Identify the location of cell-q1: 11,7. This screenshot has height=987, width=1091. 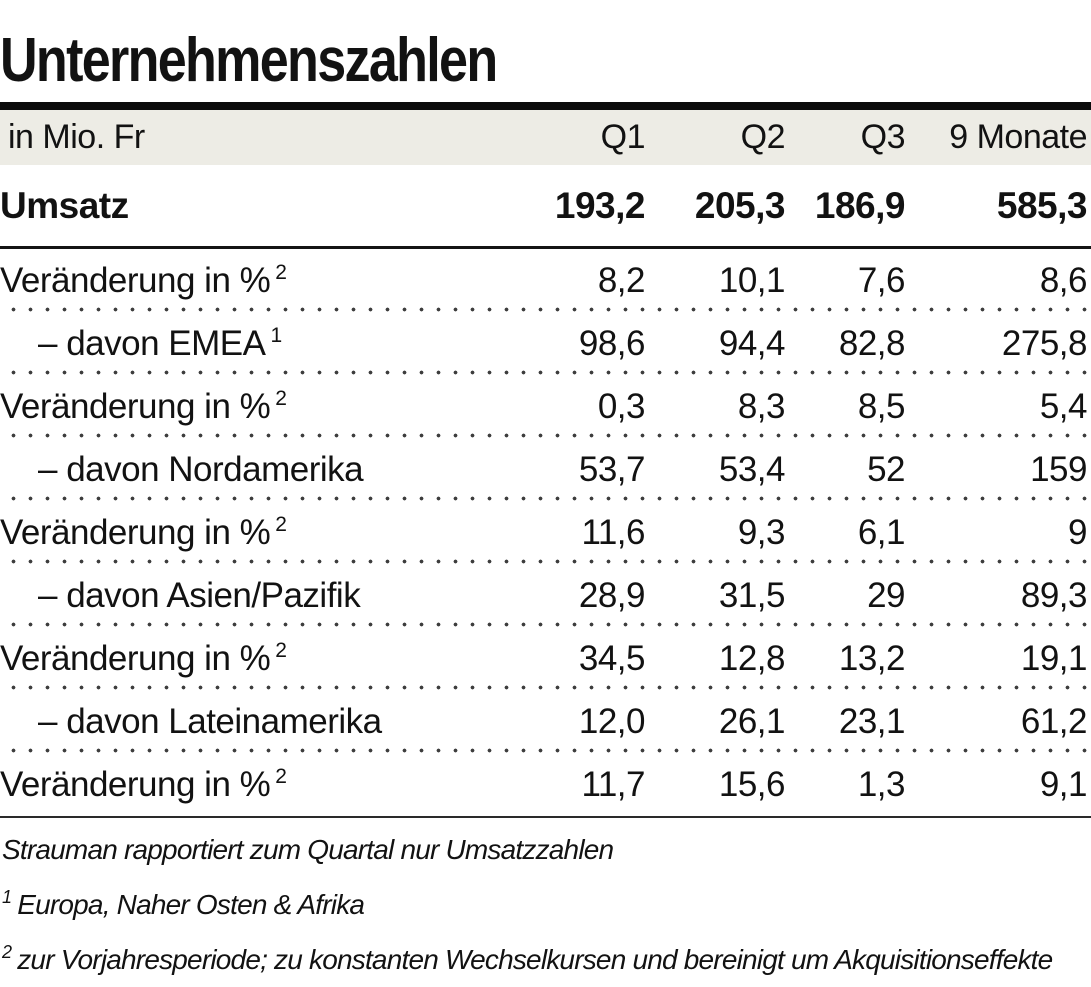
(613, 784).